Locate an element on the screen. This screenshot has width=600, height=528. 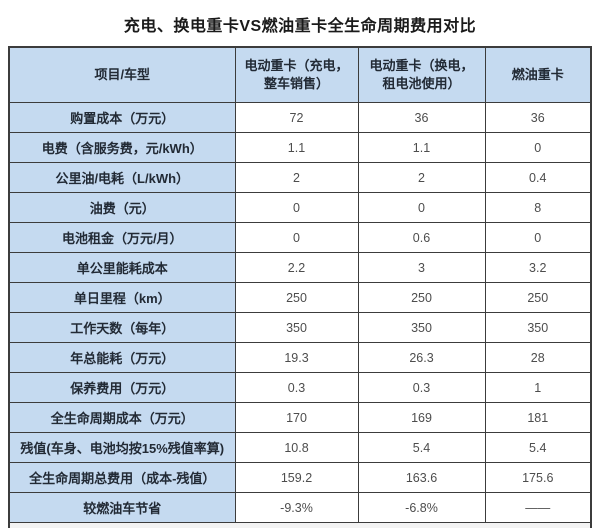
row-label-cell: 保养费用（万元） is located at coordinates (122, 387).